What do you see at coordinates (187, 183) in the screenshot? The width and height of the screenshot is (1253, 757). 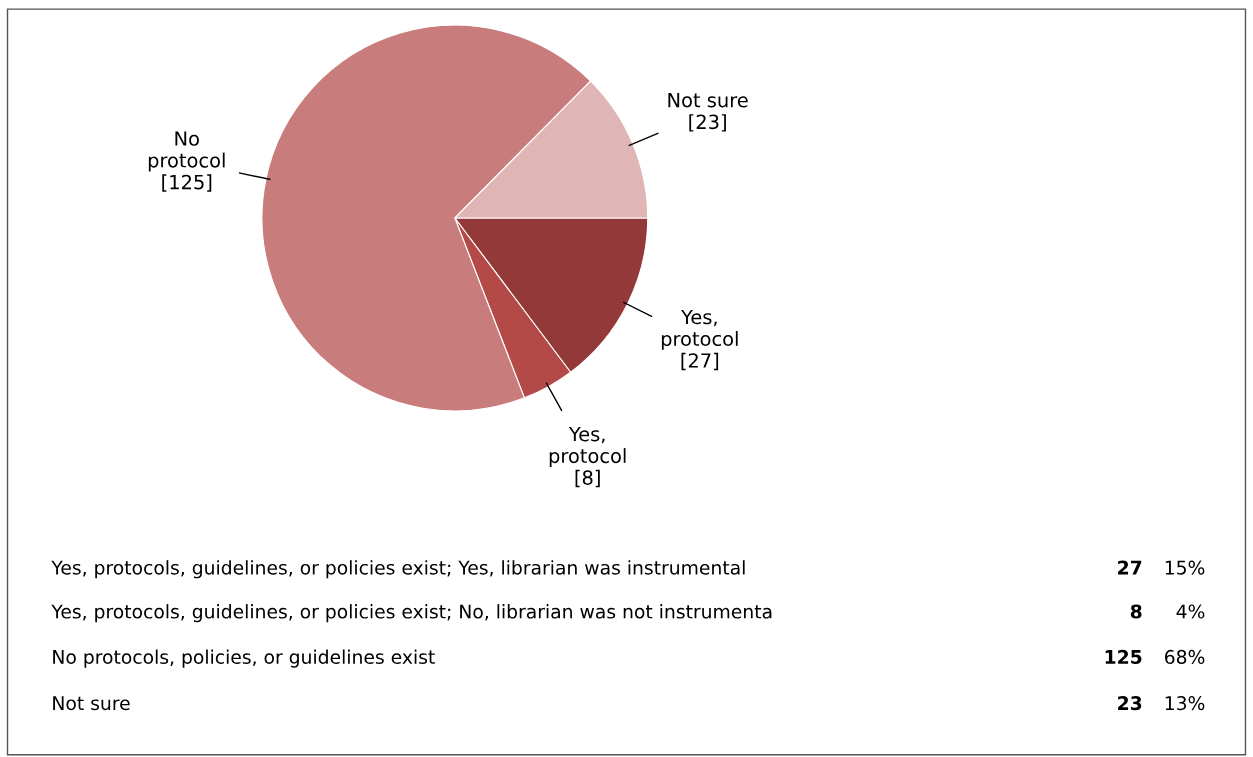 I see `data-label: [125]` at bounding box center [187, 183].